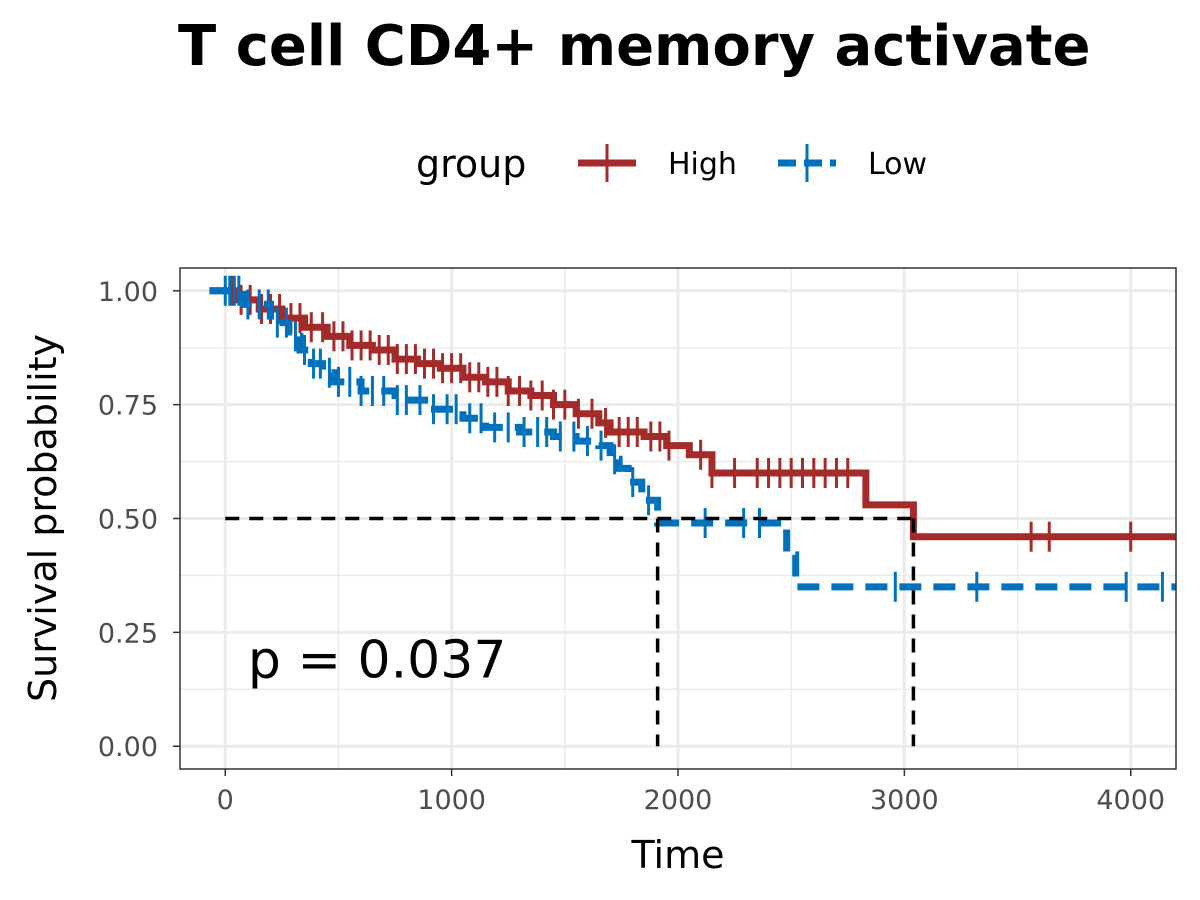 The image size is (1200, 900). What do you see at coordinates (570, 631) in the screenshot?
I see `median-lines` at bounding box center [570, 631].